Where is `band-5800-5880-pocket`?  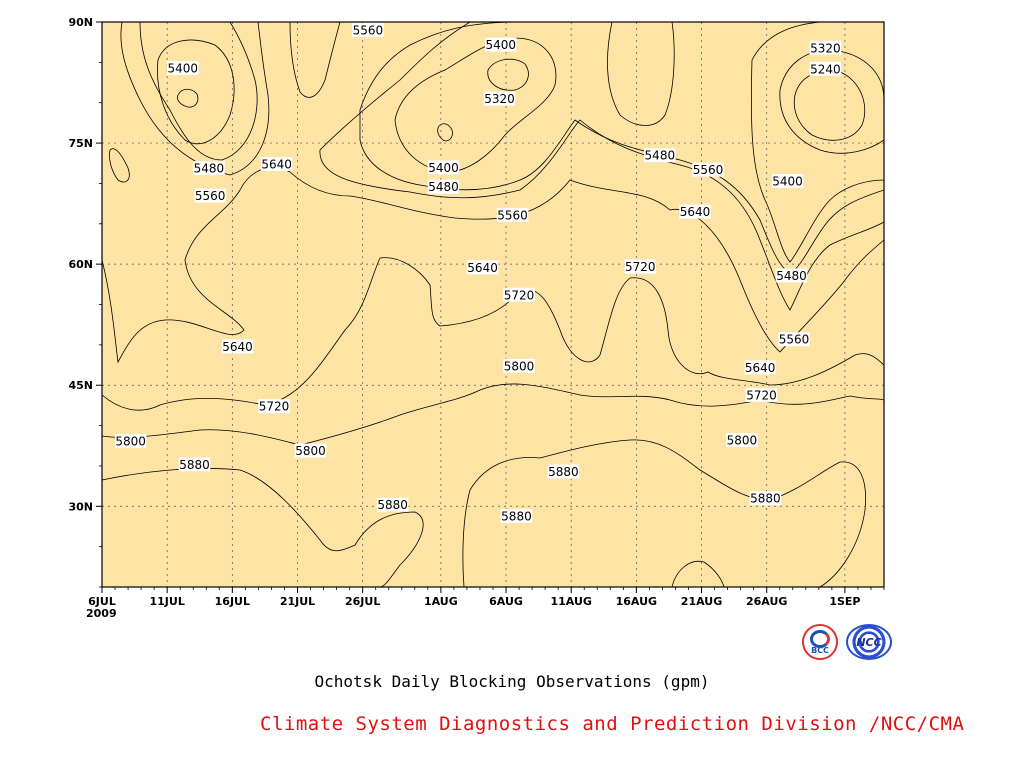
band-5800-5880-pocket is located at coordinates (698, 573).